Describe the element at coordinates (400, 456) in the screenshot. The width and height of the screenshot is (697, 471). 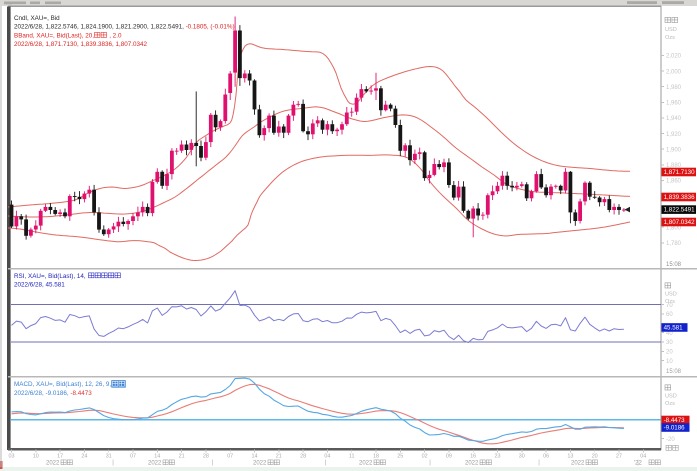
I see `svg-text: 25` at that location.